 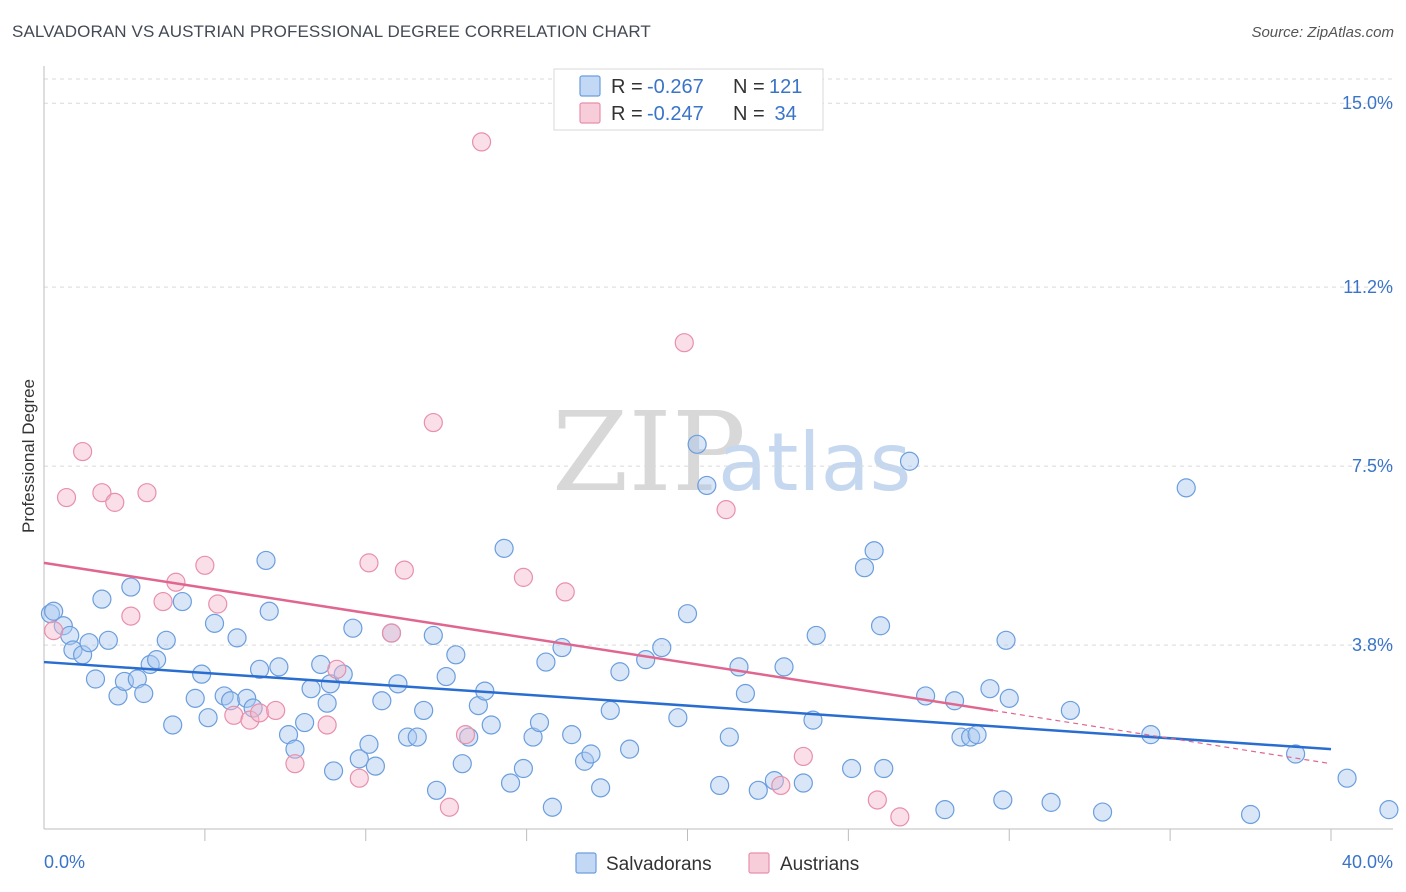 What do you see at coordinates (785, 87) in the screenshot?
I see `legend-n-value-0: 121` at bounding box center [785, 87].